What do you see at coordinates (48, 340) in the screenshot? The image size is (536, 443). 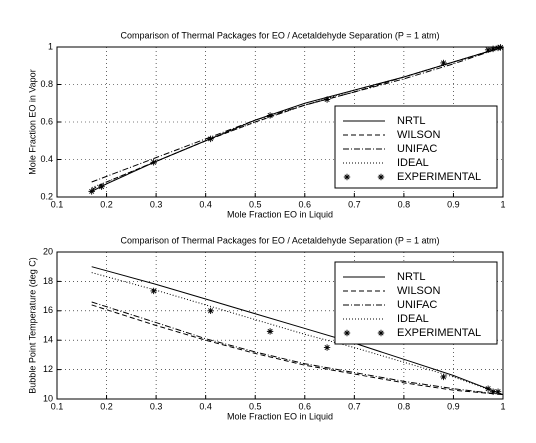 I see `y-tick-label: 14` at bounding box center [48, 340].